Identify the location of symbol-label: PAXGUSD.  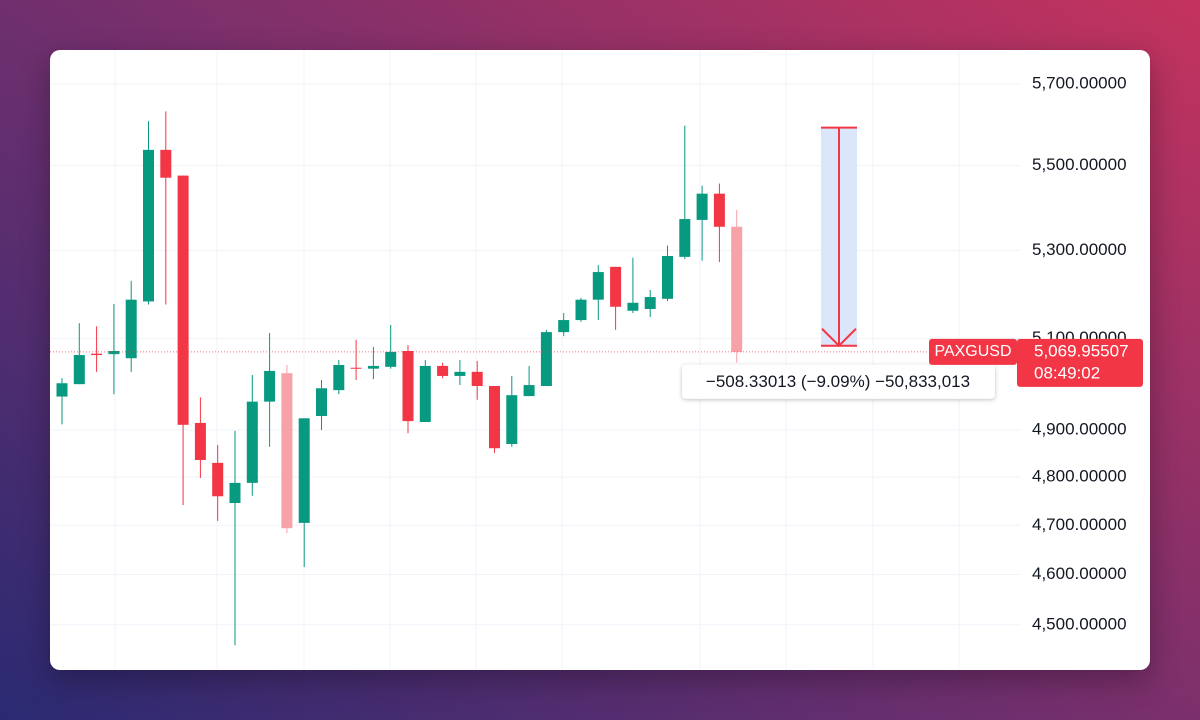
(972, 351).